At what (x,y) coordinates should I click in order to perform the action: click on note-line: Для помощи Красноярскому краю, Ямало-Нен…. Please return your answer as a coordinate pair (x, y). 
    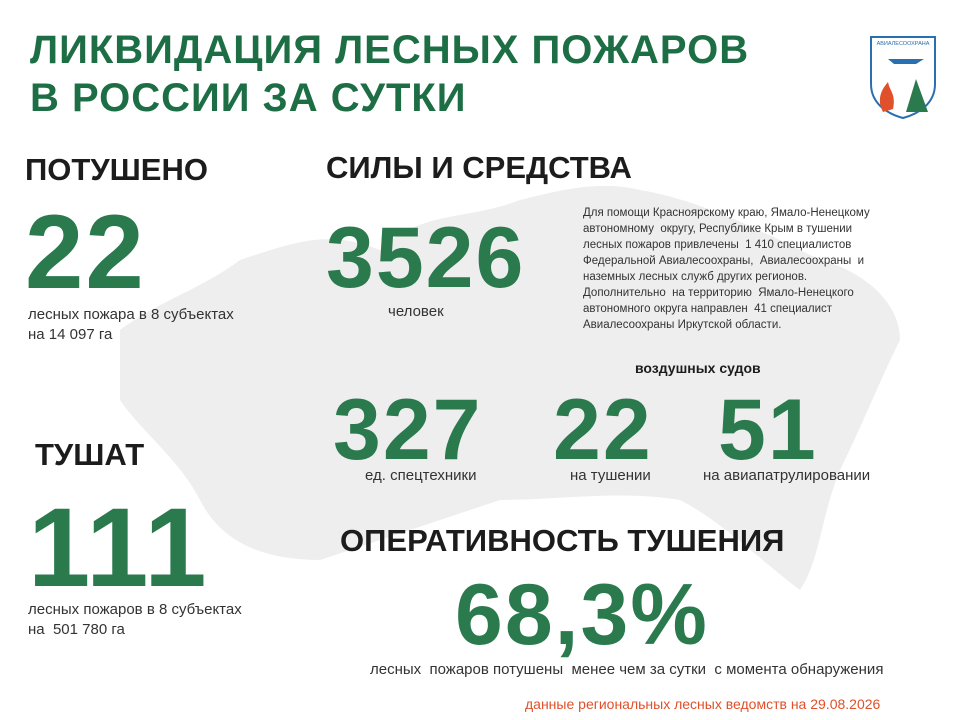
    Looking at the image, I should click on (726, 213).